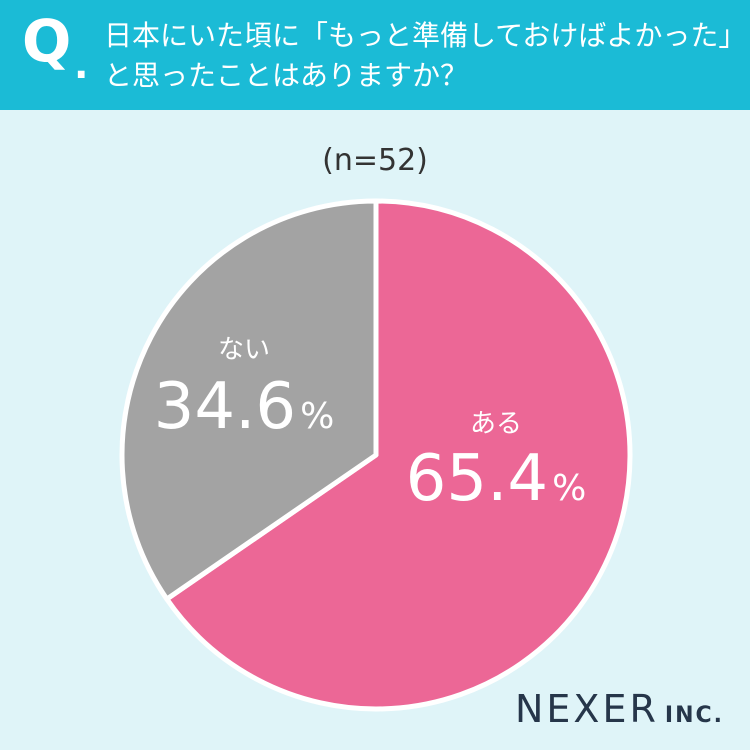 The height and width of the screenshot is (750, 750). I want to click on slice-percent-number: 34.6, so click(225, 407).